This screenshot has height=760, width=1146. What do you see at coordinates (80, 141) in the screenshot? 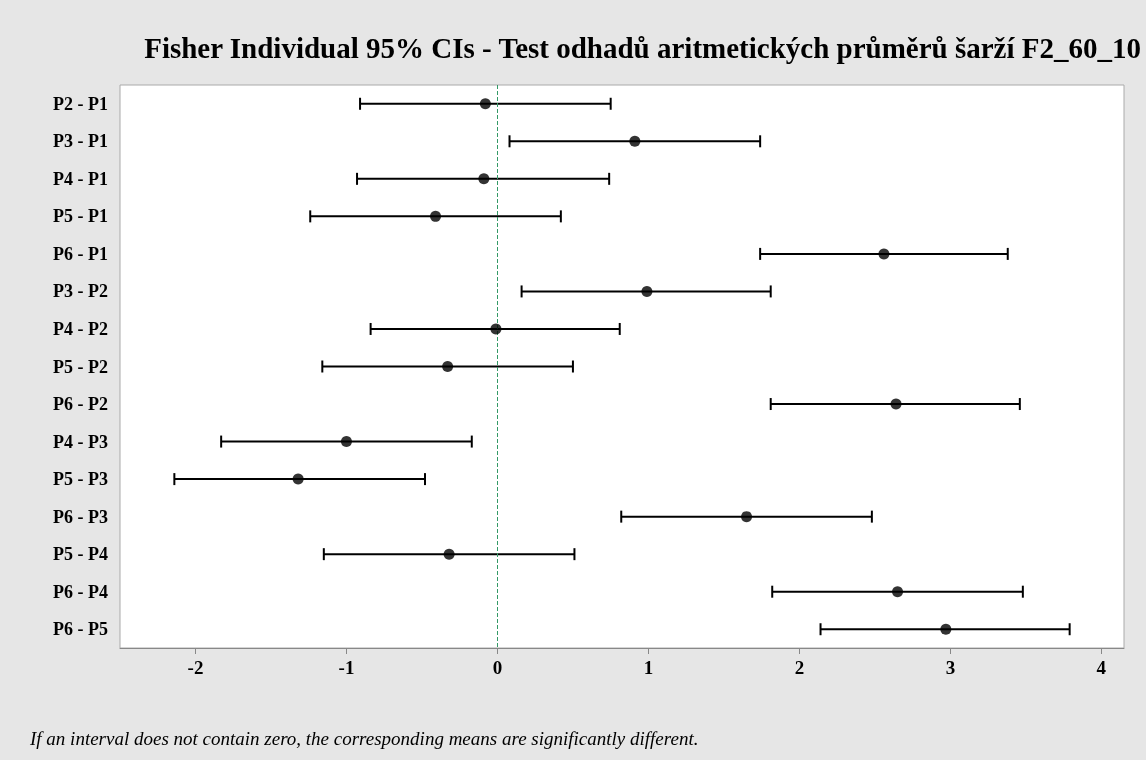
I see `y-tick-label: P3 - P1` at bounding box center [80, 141].